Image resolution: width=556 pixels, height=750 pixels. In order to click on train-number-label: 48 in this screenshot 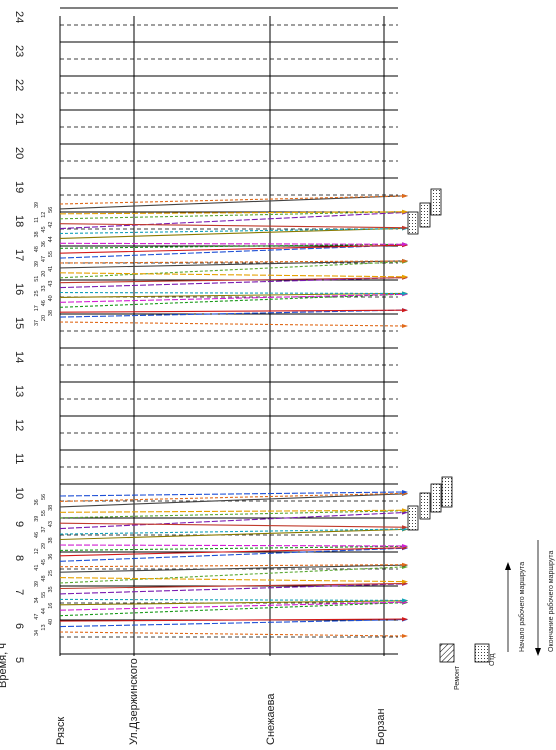, I will do `click(44, 578)`.